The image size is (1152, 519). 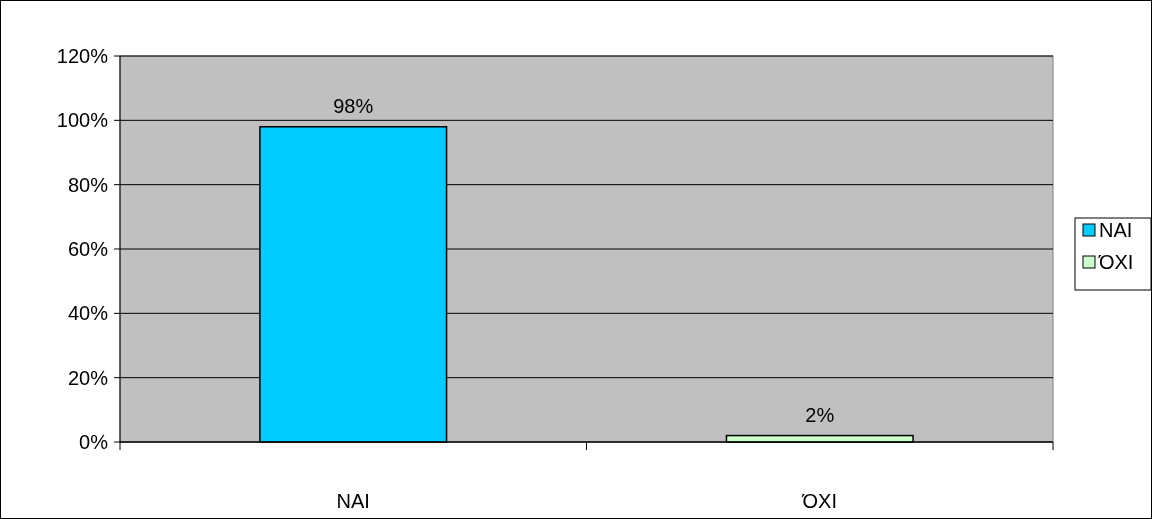 I want to click on y-tick-label: 80%, so click(x=88, y=184).